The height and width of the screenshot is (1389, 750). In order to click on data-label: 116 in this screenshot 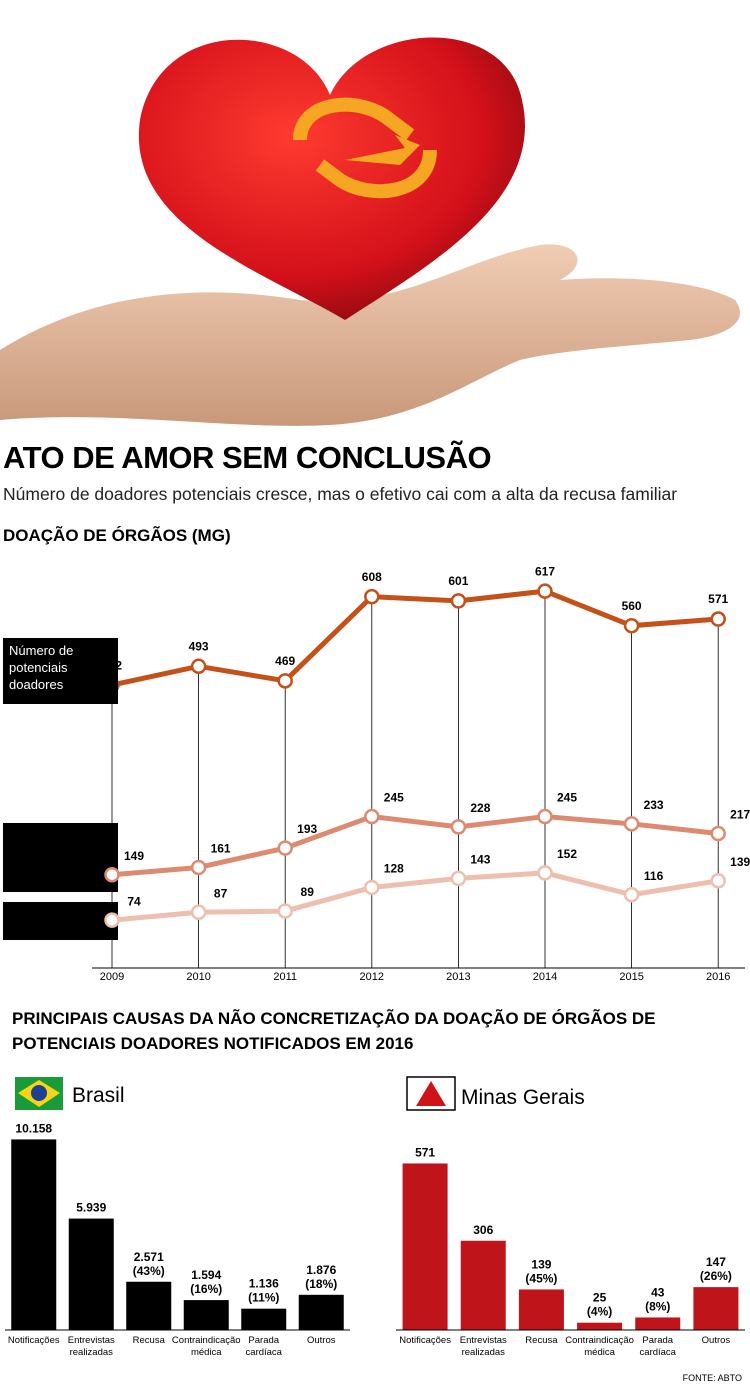, I will do `click(654, 876)`.